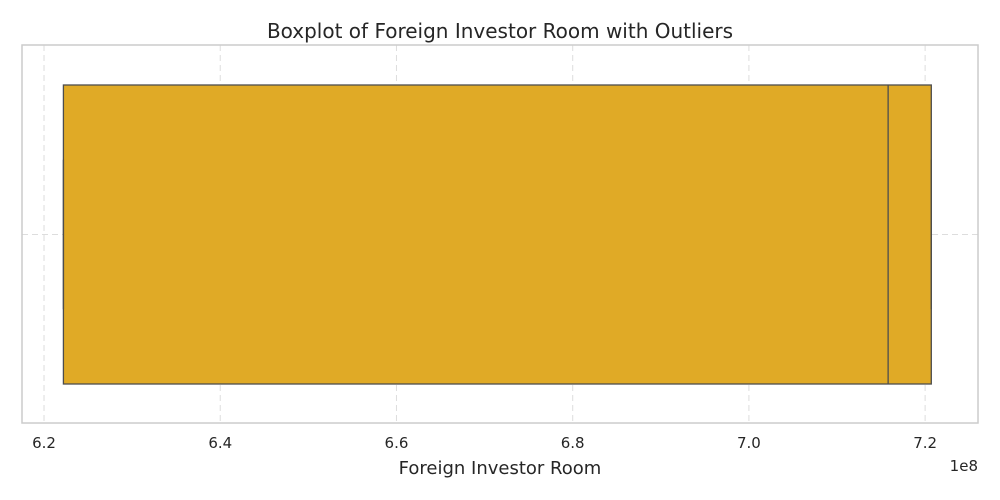 Image resolution: width=1000 pixels, height=500 pixels. Describe the element at coordinates (500, 468) in the screenshot. I see `x-axis-label: Foreign Investor Room` at that location.